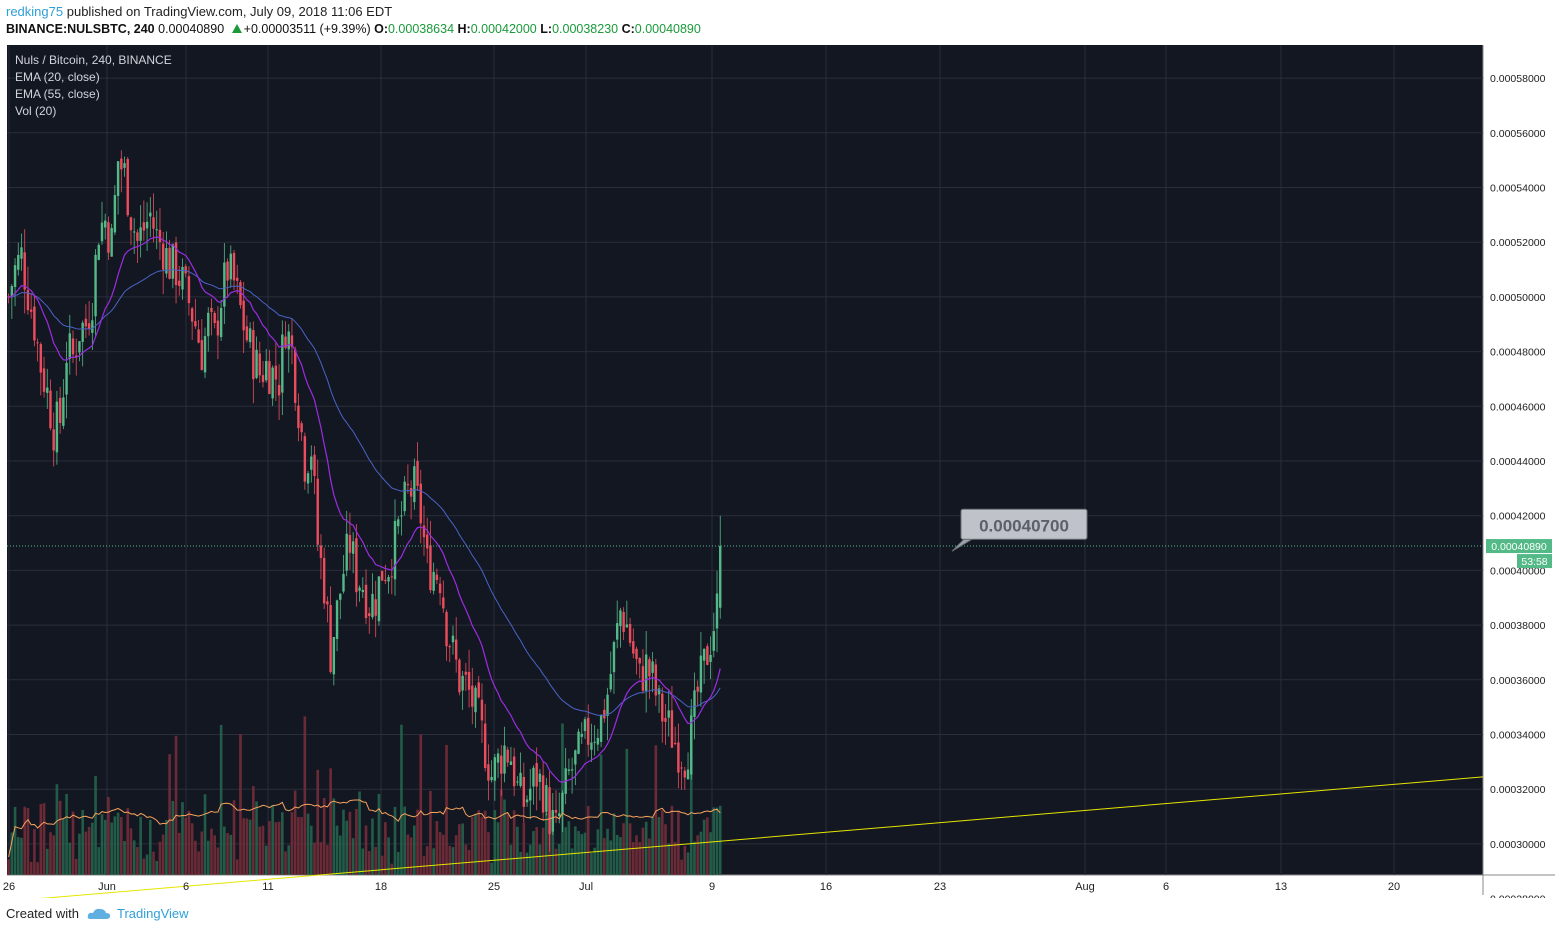 Image resolution: width=1560 pixels, height=932 pixels. I want to click on open-label: O:, so click(381, 29).